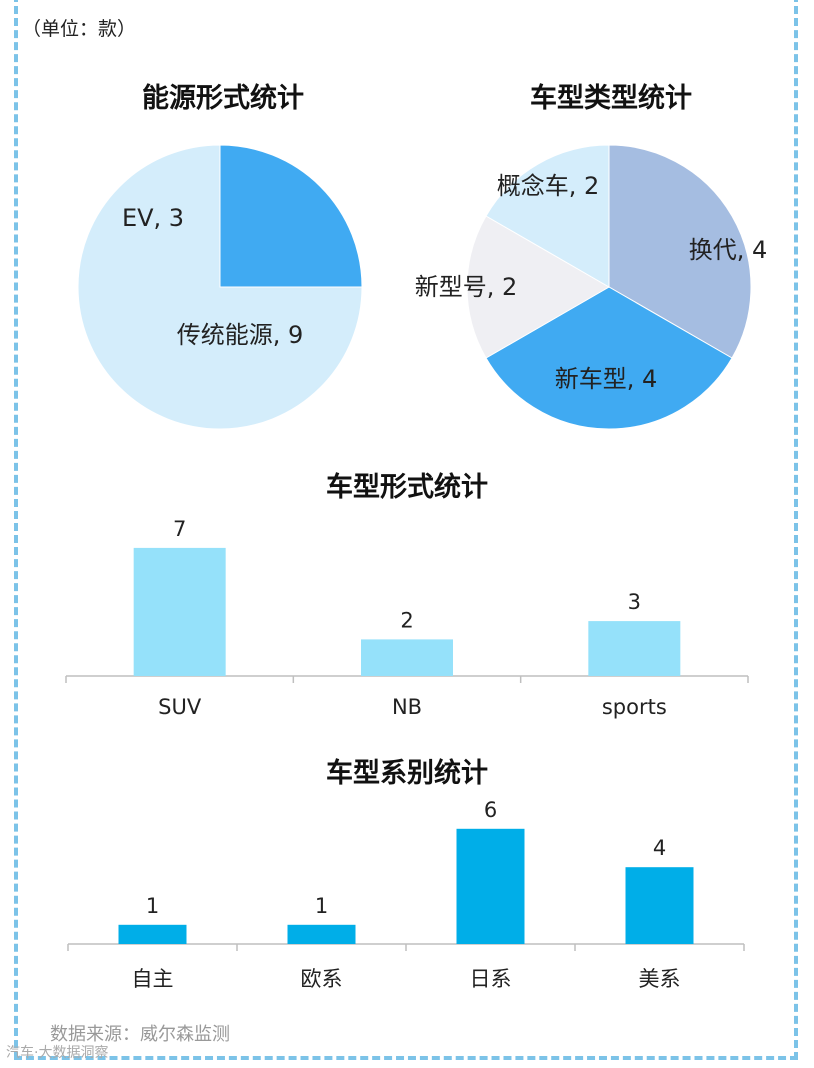 The width and height of the screenshot is (814, 1068). I want to click on bar1-category-0: SUV, so click(180, 707).